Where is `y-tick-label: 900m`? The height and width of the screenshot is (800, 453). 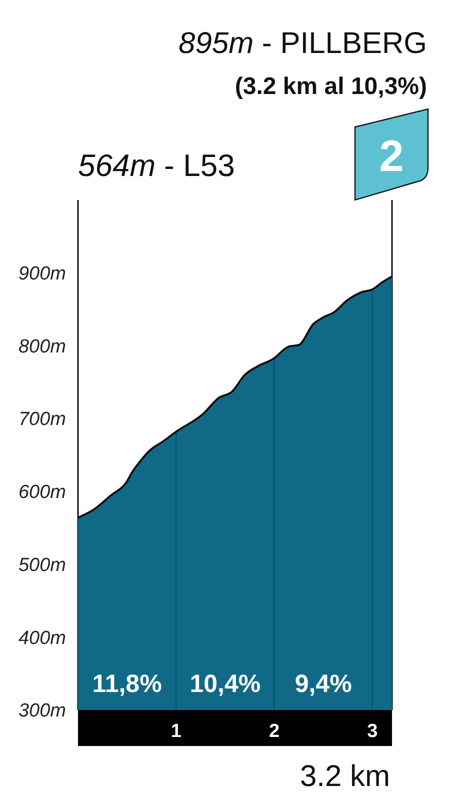
y-tick-label: 900m is located at coordinates (42, 274).